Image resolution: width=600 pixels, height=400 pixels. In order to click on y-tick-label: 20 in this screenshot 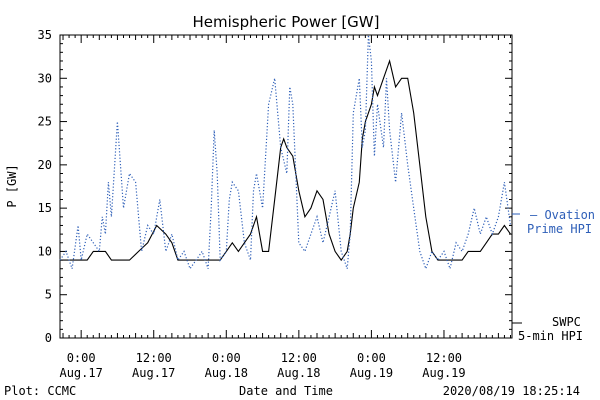, I will do `click(45, 165)`.